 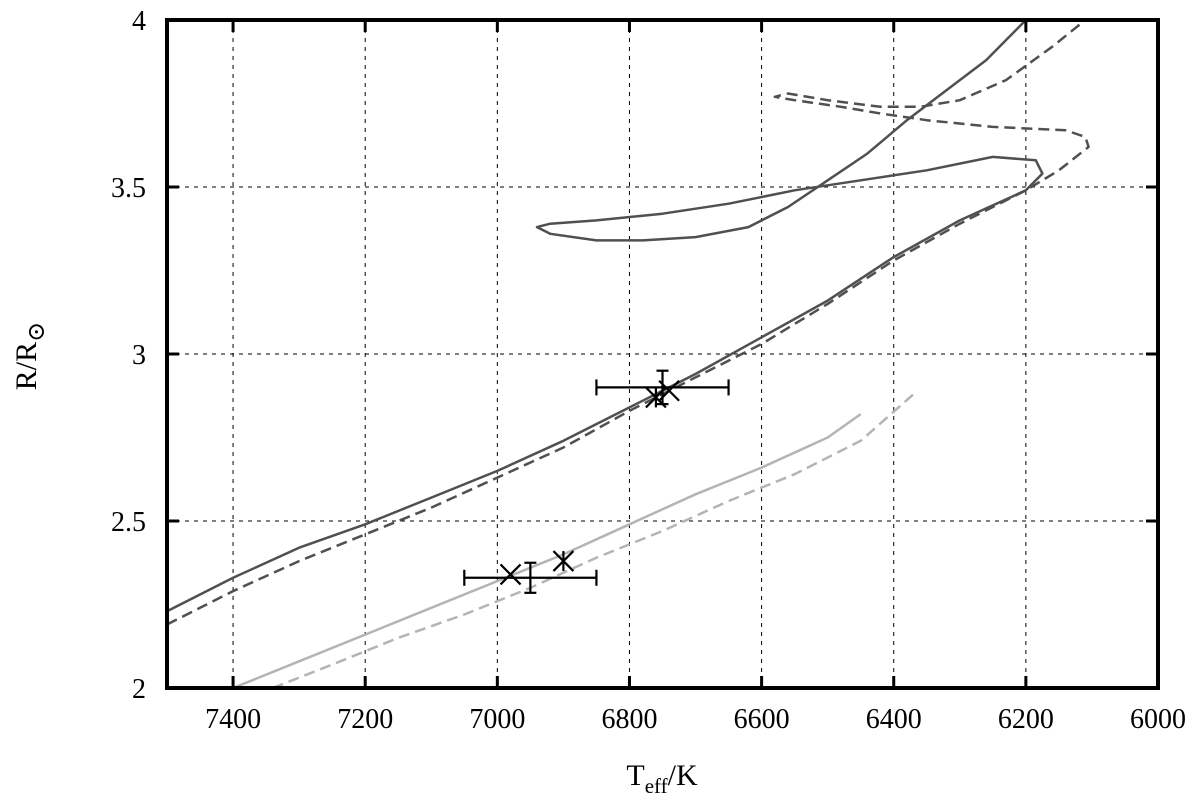 I want to click on error-bars, so click(x=596, y=481).